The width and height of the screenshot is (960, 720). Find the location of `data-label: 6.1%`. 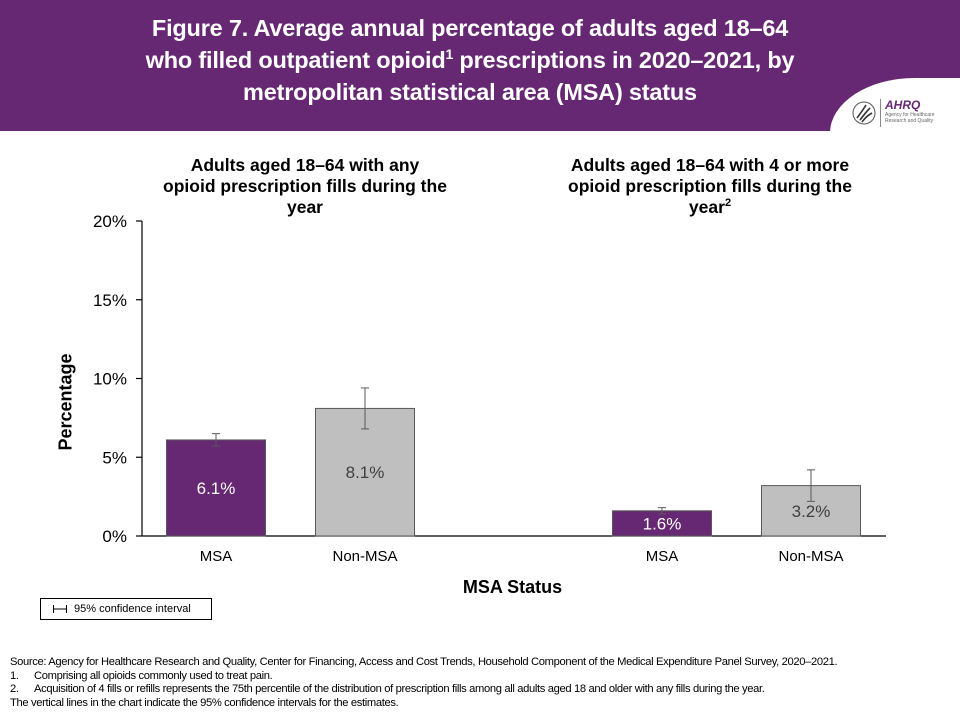

data-label: 6.1% is located at coordinates (216, 488).